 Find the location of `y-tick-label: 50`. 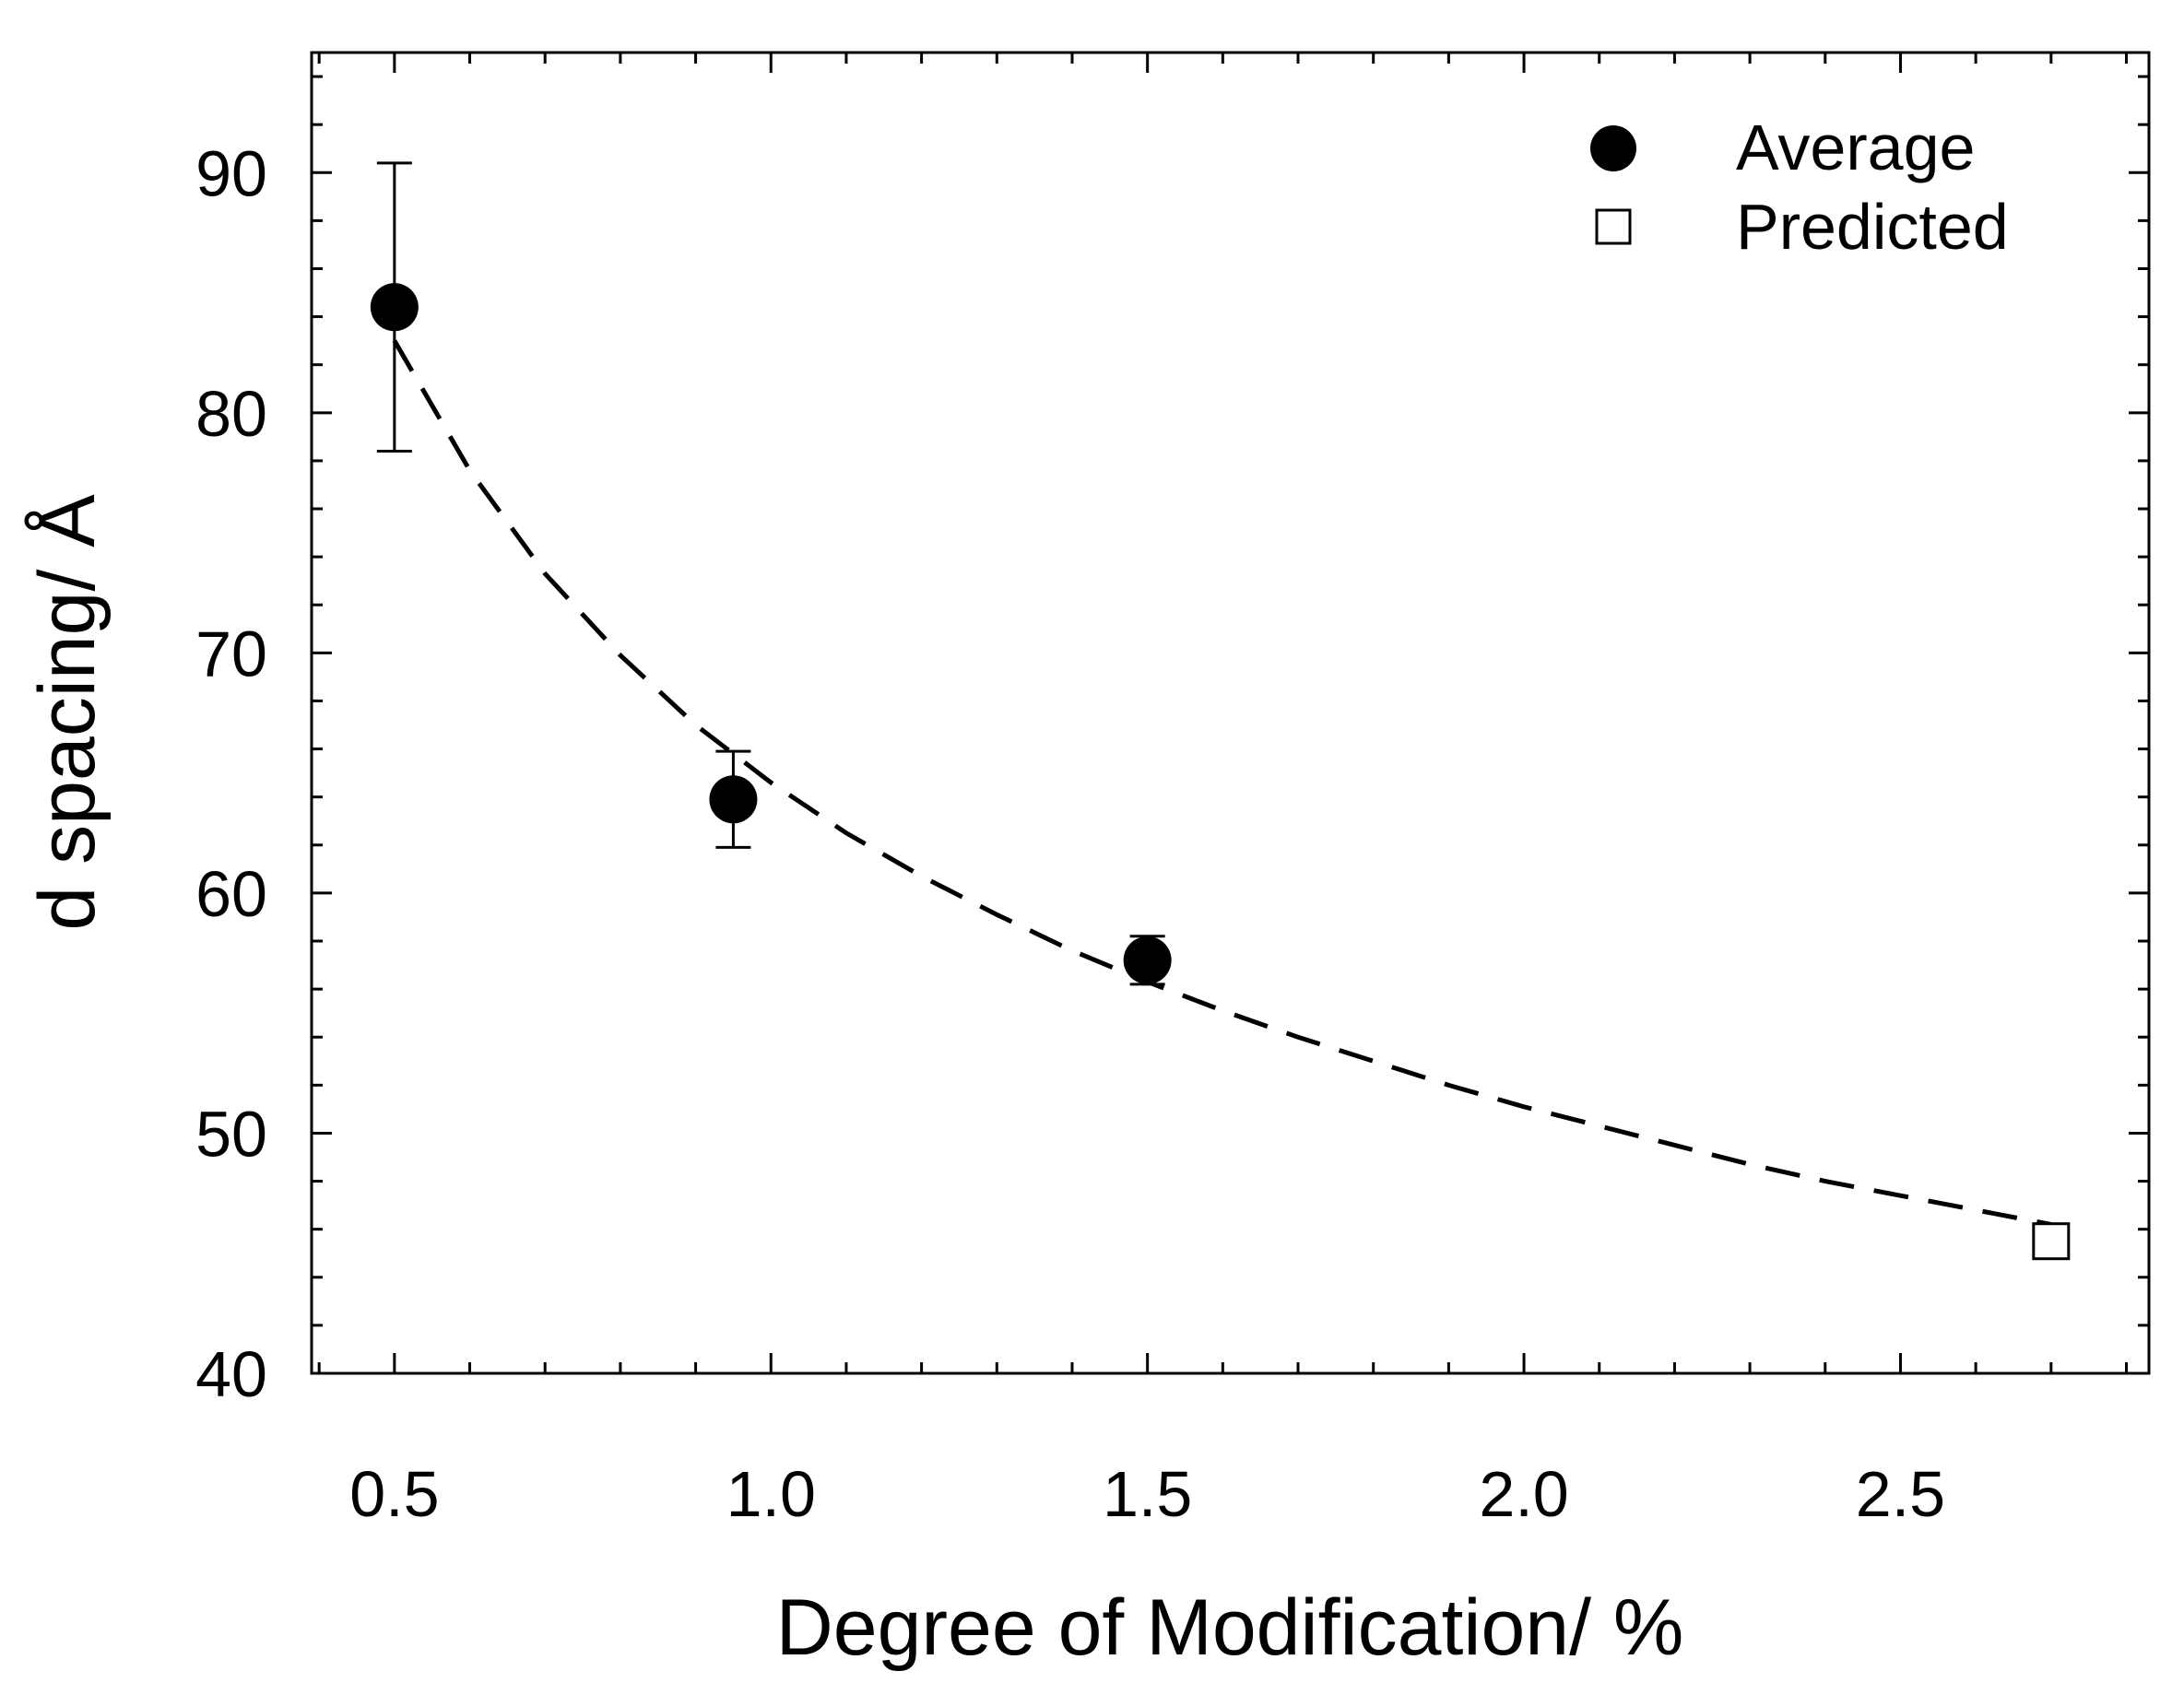

y-tick-label: 50 is located at coordinates (231, 1134).